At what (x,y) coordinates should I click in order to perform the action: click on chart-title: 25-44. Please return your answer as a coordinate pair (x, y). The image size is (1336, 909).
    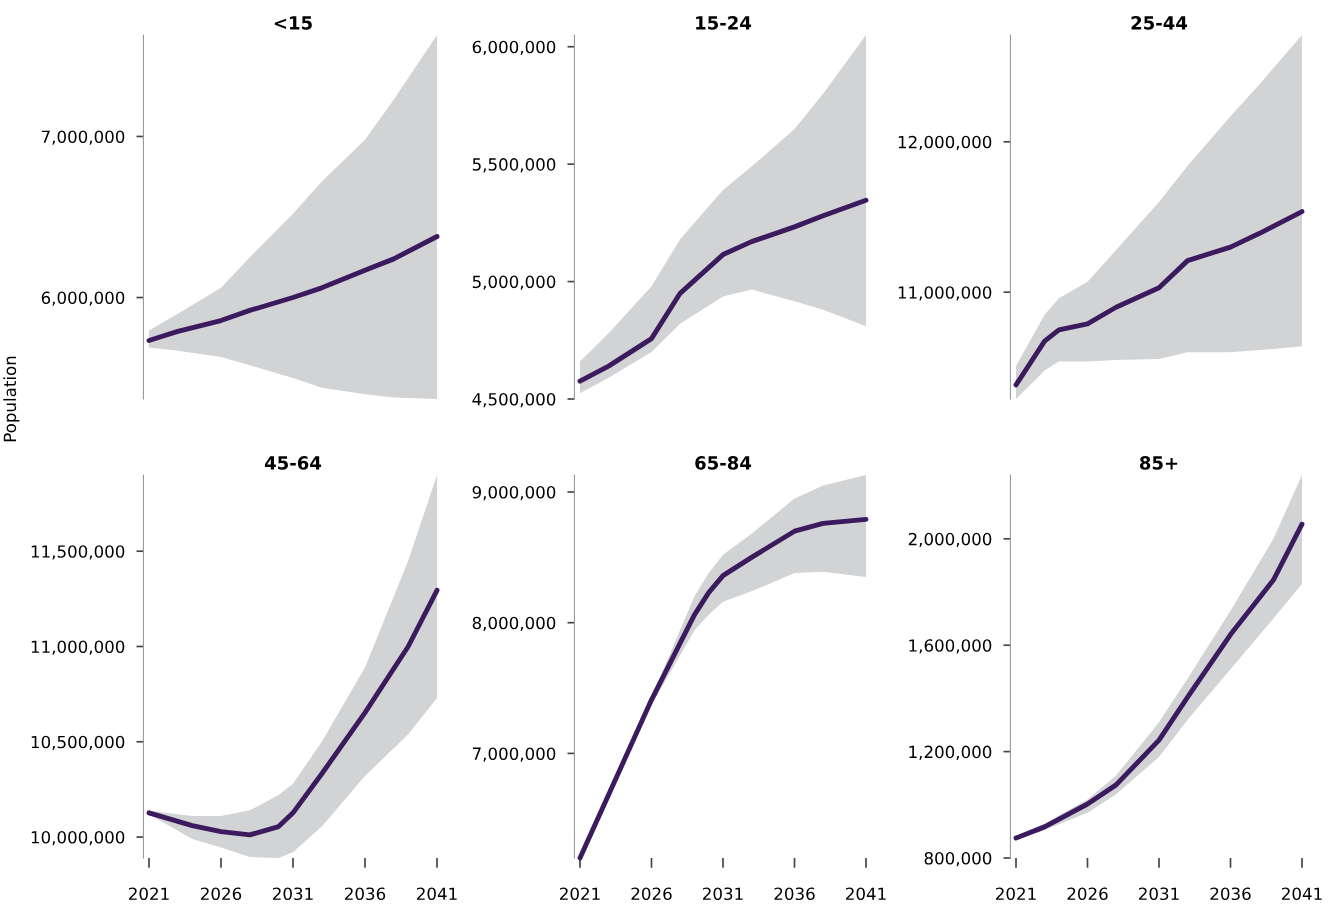
    Looking at the image, I should click on (1159, 23).